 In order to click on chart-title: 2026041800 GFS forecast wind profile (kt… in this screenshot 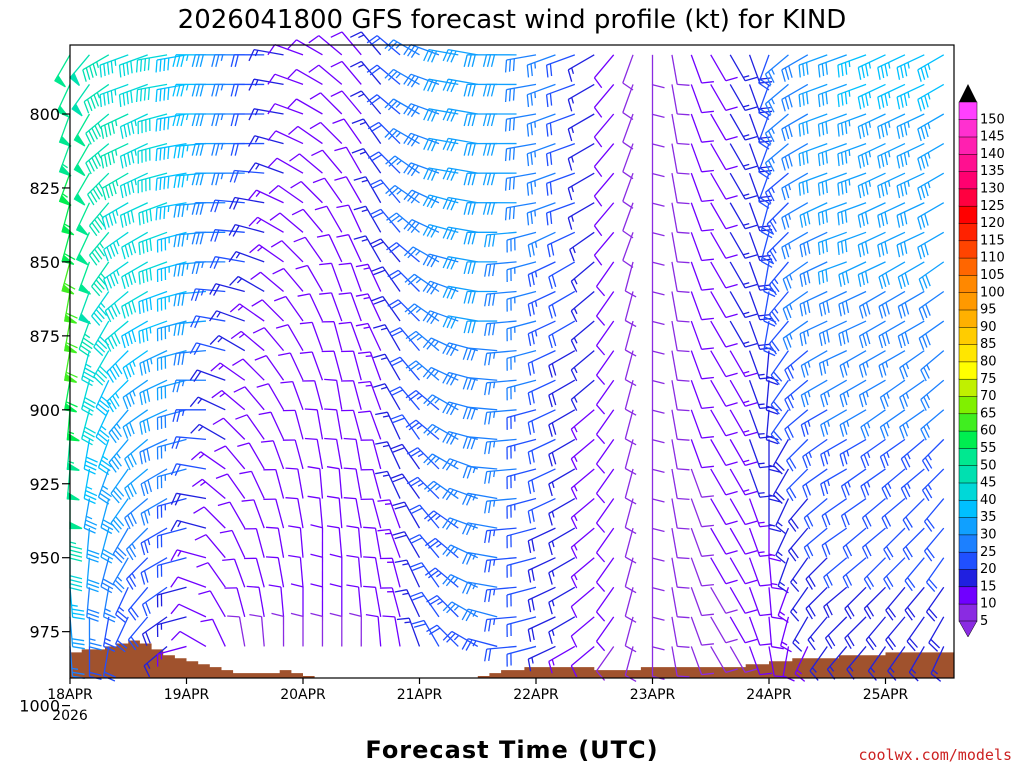, I will do `click(512, 20)`.